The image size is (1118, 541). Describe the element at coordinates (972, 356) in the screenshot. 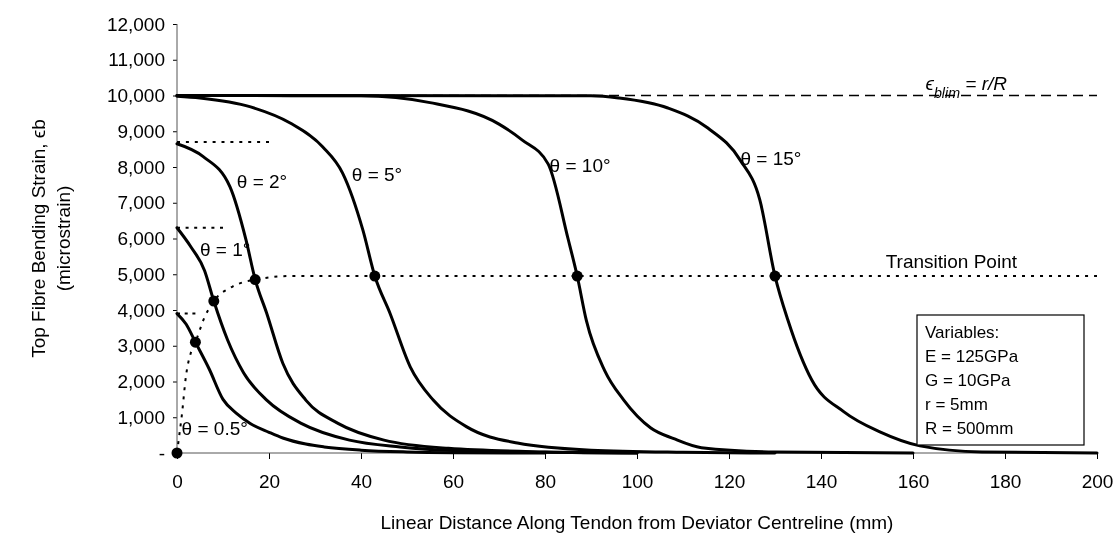

I see `annotation: E = 125GPa` at that location.